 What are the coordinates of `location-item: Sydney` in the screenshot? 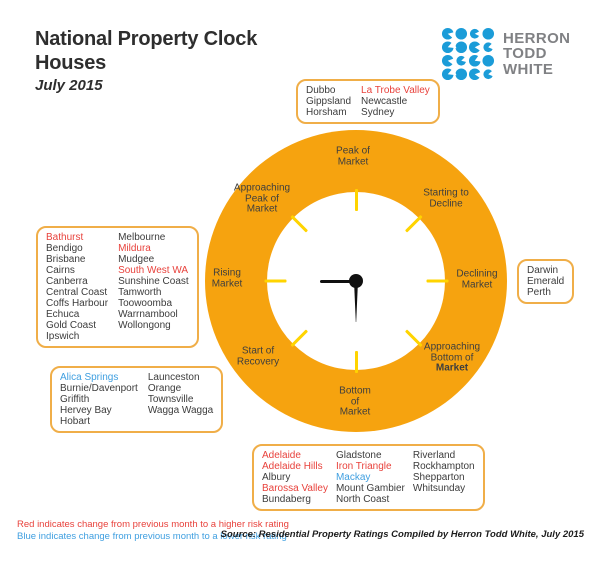 It's located at (378, 112).